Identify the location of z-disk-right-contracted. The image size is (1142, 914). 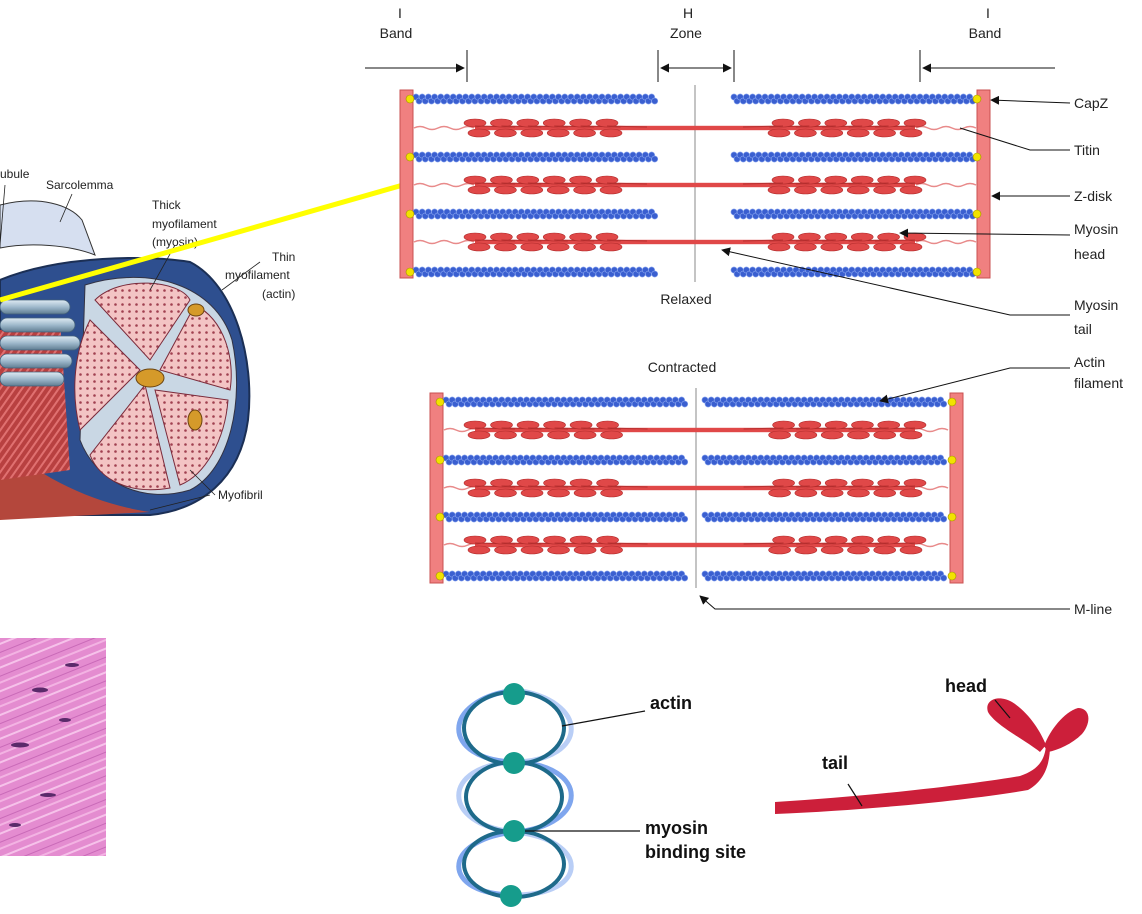
(956, 488).